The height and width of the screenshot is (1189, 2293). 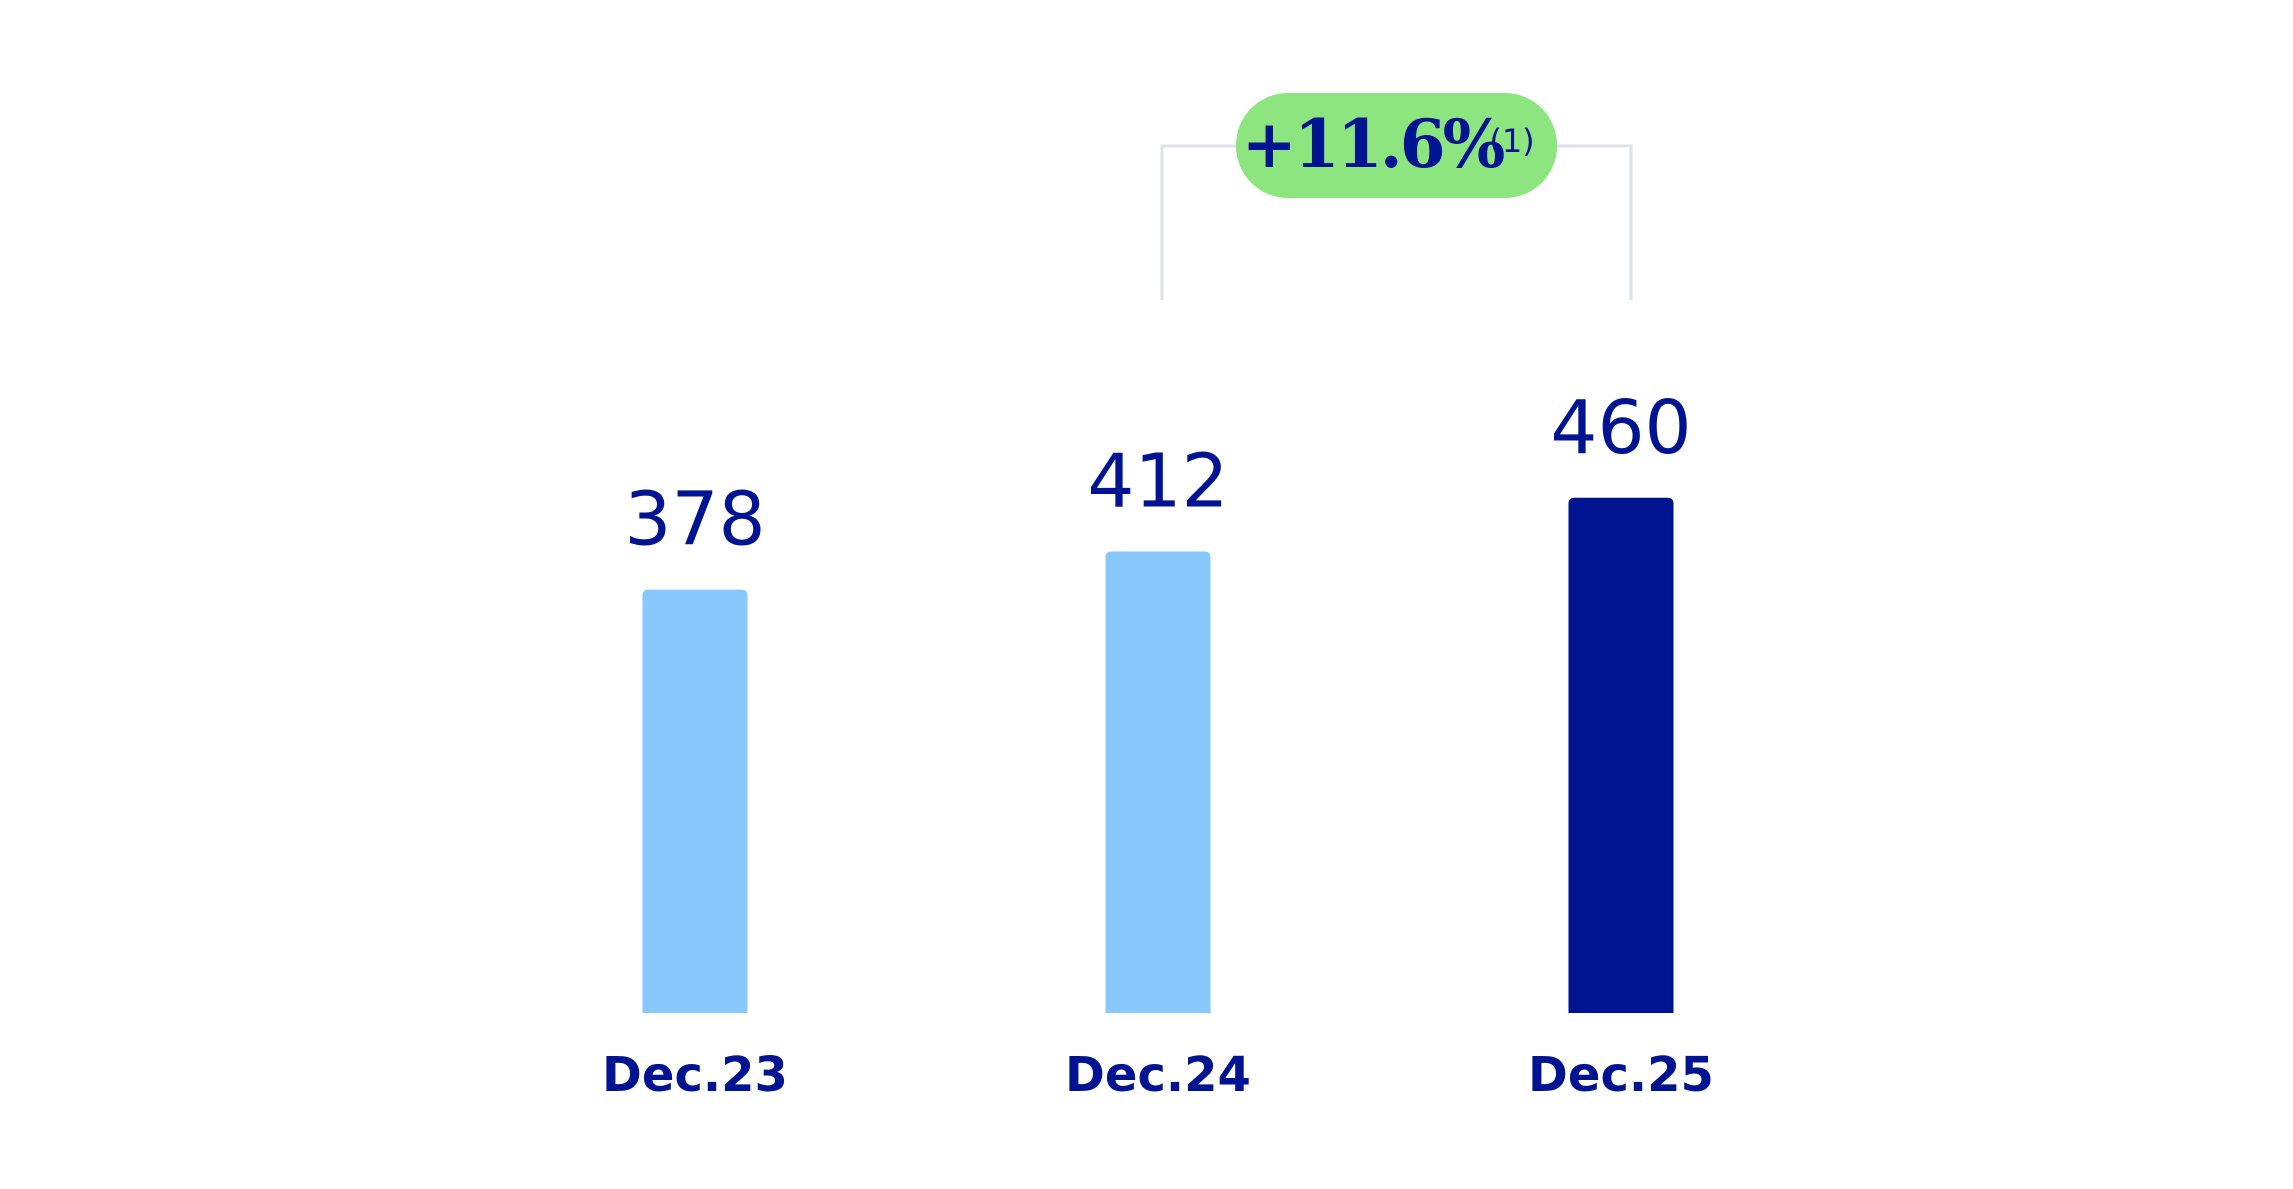 I want to click on x-tick-label: Dec.23, so click(x=695, y=1075).